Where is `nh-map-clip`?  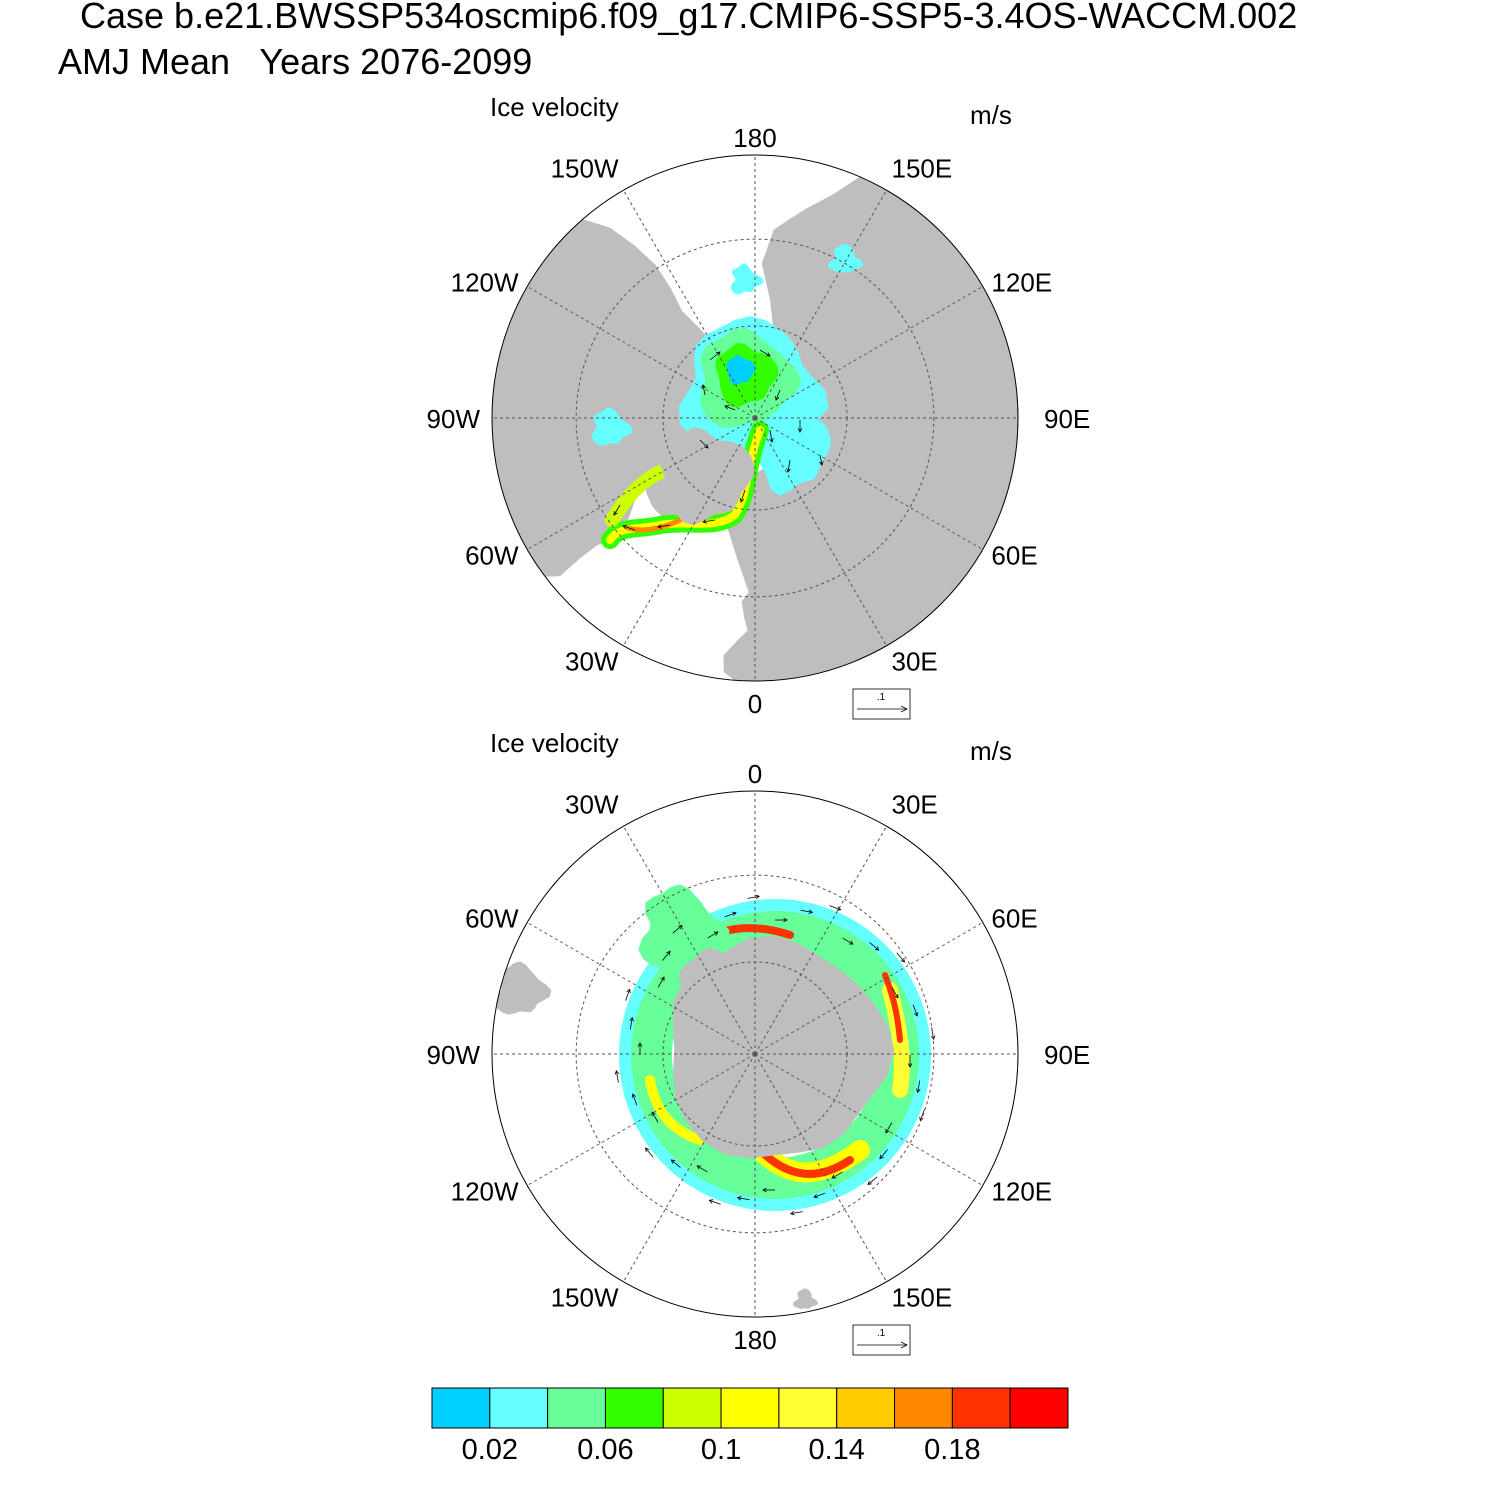 nh-map-clip is located at coordinates (755, 424).